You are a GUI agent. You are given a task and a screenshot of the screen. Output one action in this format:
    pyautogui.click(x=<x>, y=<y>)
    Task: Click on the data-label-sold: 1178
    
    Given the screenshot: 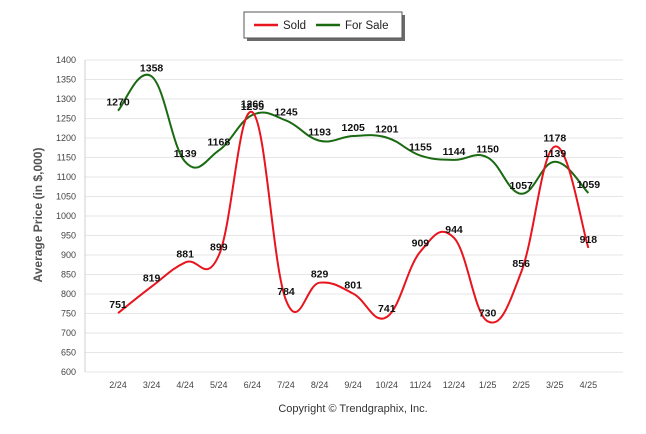 What is the action you would take?
    pyautogui.click(x=554, y=139)
    